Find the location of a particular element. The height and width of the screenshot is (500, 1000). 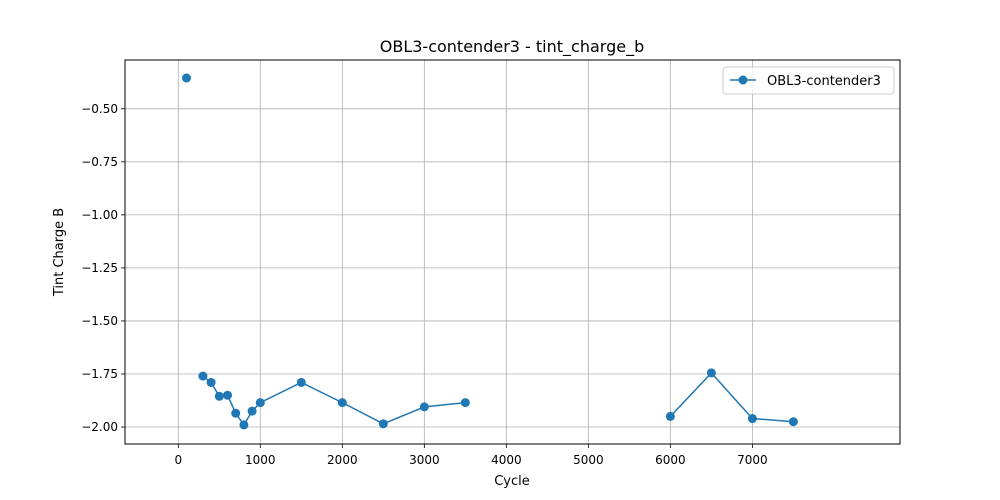

legend-label: OBL3-contender3 is located at coordinates (824, 81).